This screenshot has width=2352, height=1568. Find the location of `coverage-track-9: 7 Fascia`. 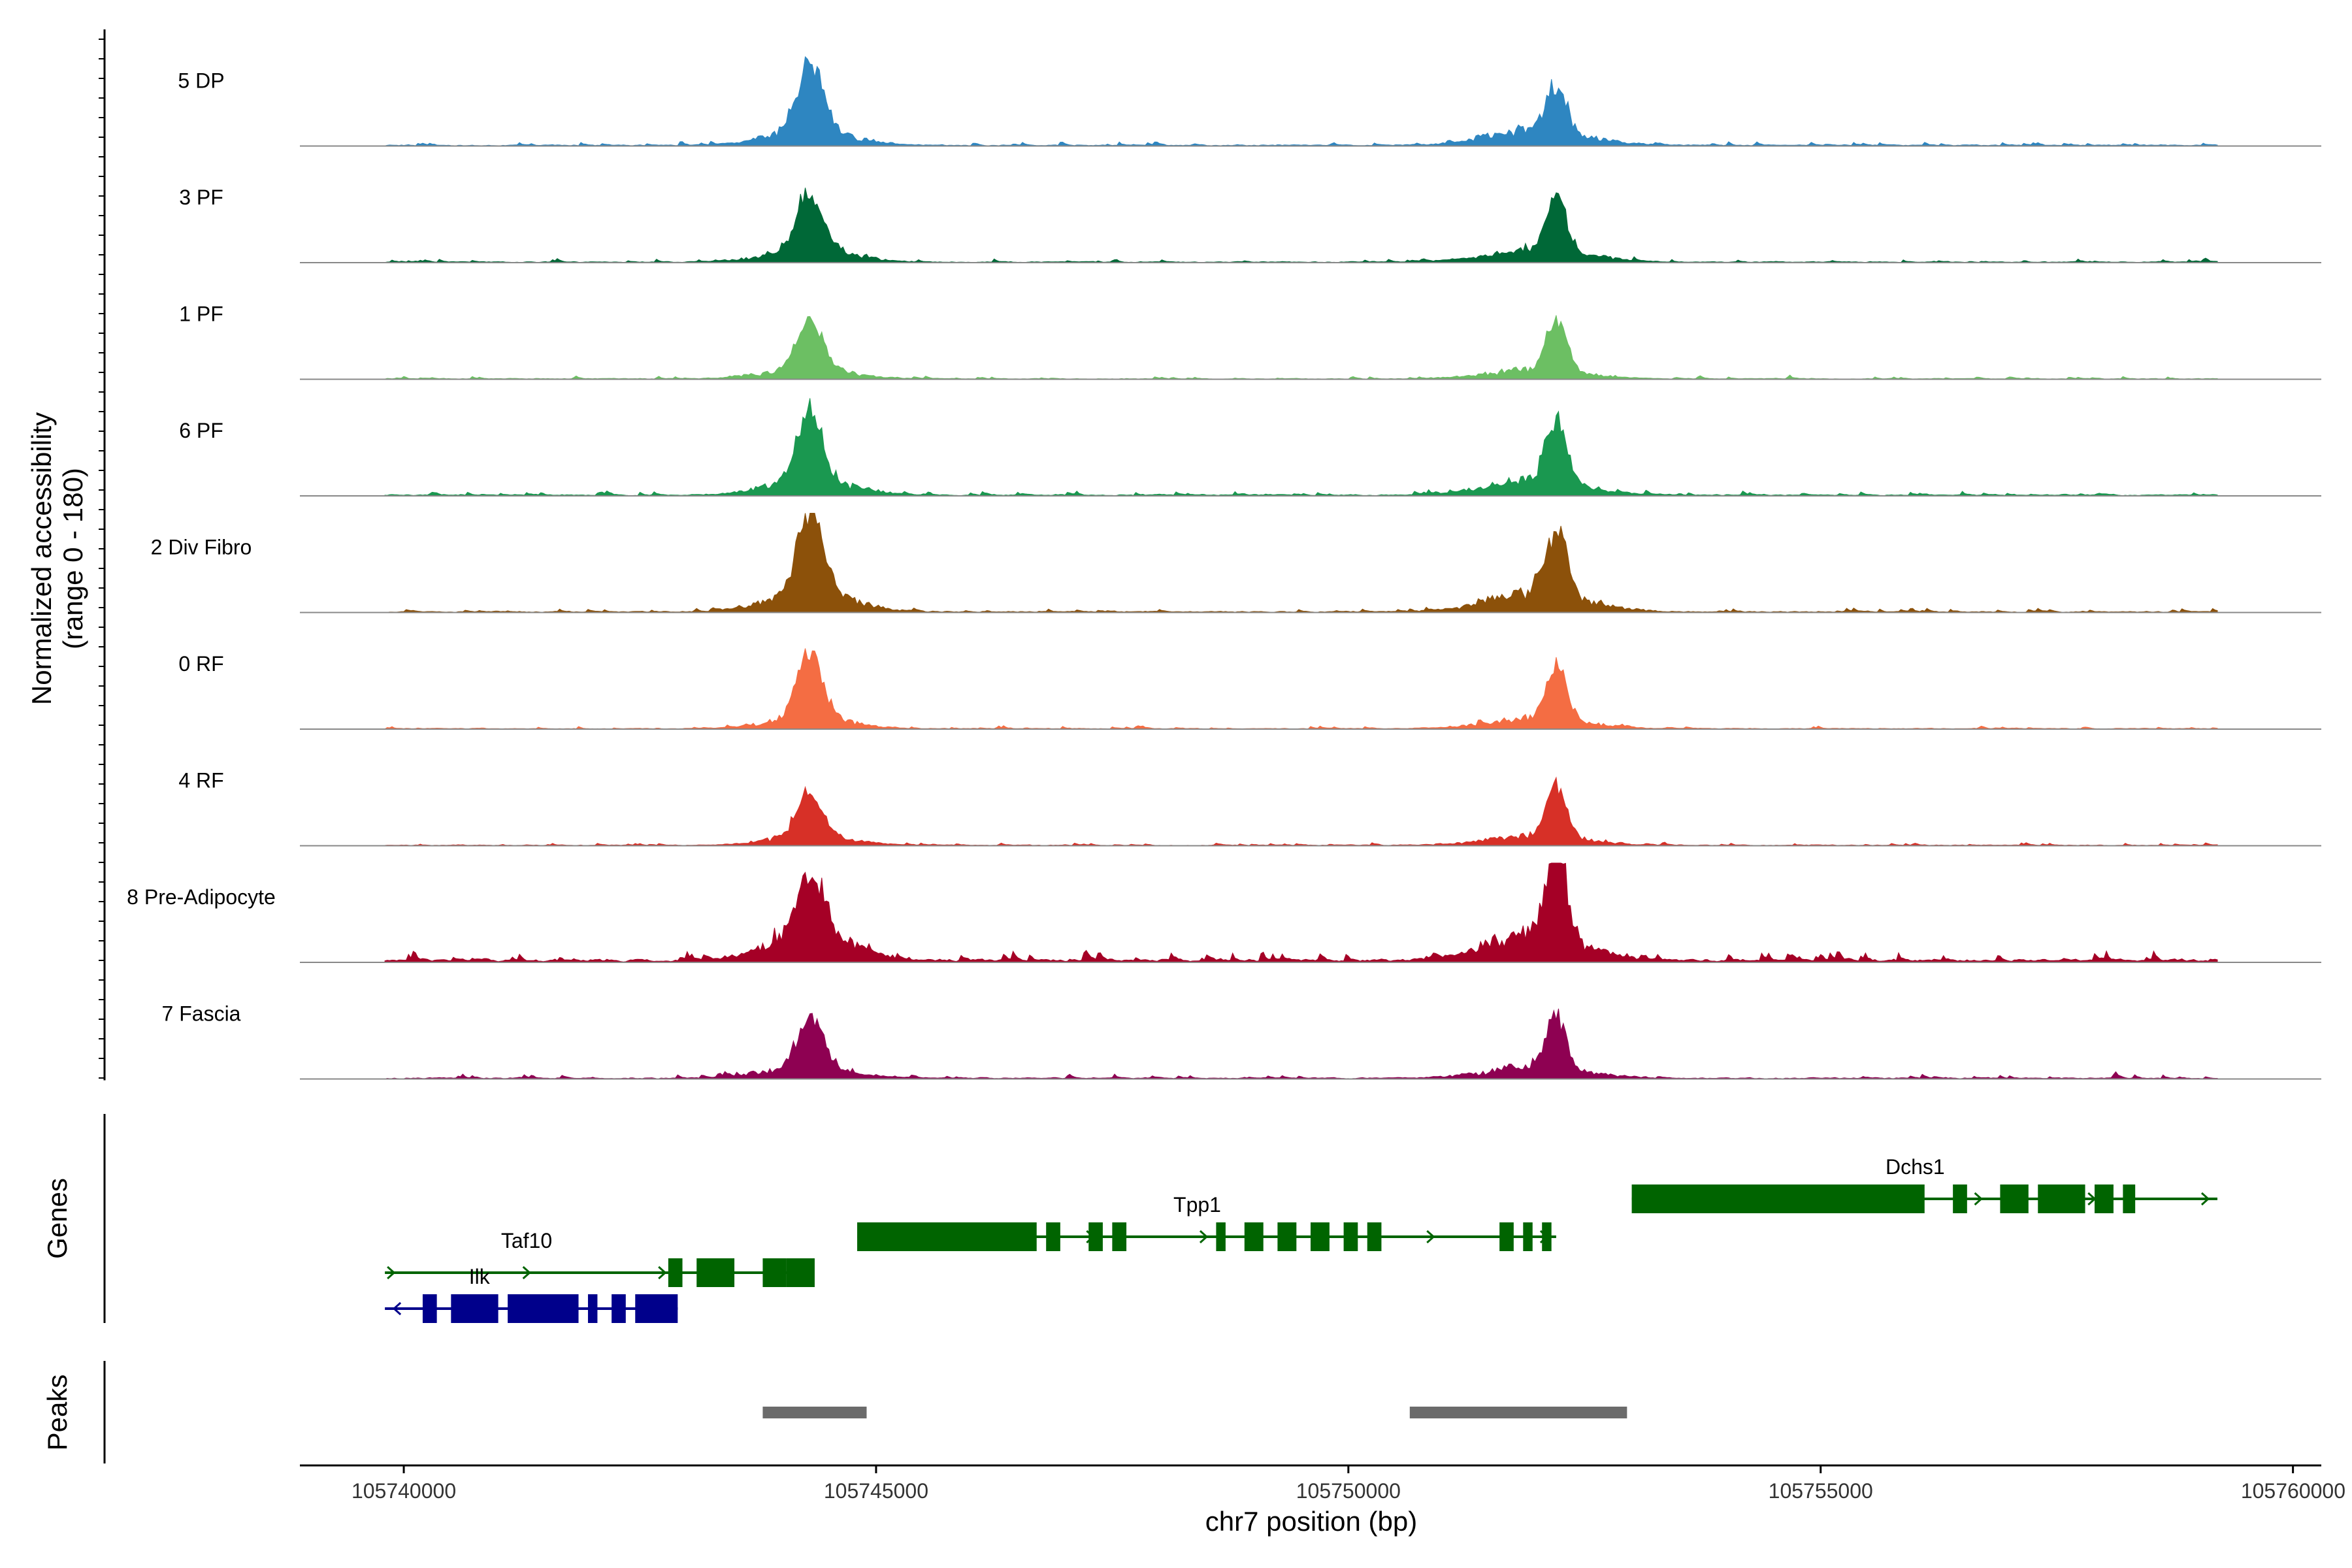

coverage-track-9: 7 Fascia is located at coordinates (1241, 1041).